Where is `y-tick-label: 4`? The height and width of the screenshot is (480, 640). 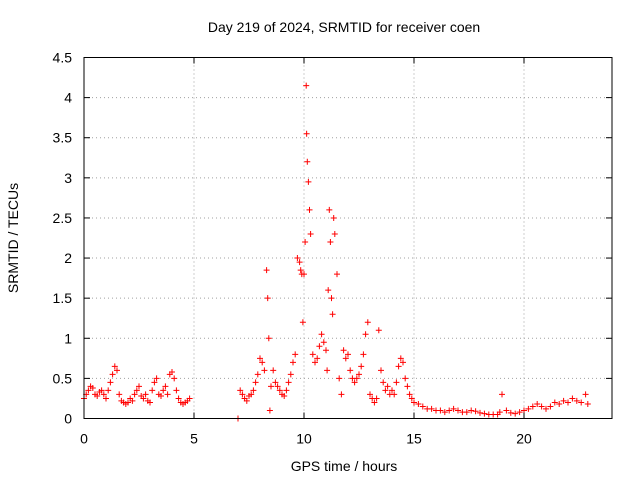
y-tick-label: 4 is located at coordinates (68, 98).